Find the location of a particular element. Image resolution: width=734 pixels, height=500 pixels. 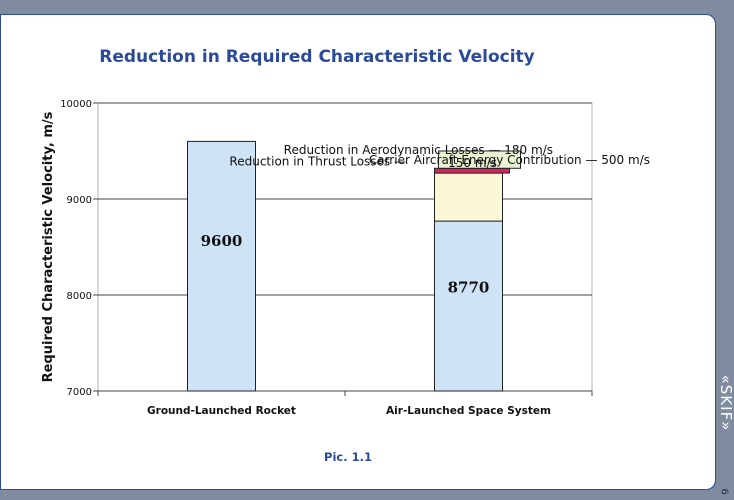

y-tick-label: 10000 is located at coordinates (76, 104).